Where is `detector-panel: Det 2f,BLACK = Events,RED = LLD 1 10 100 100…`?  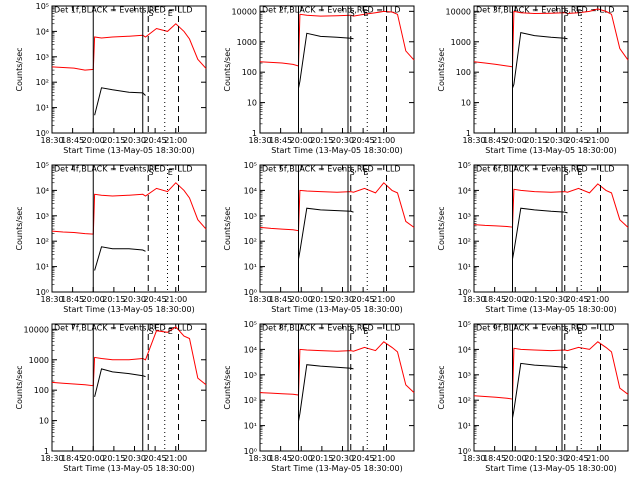
detector-panel: Det 2f,BLACK = Events,RED = LLD 1 10 100 100… is located at coordinates (319, 80).